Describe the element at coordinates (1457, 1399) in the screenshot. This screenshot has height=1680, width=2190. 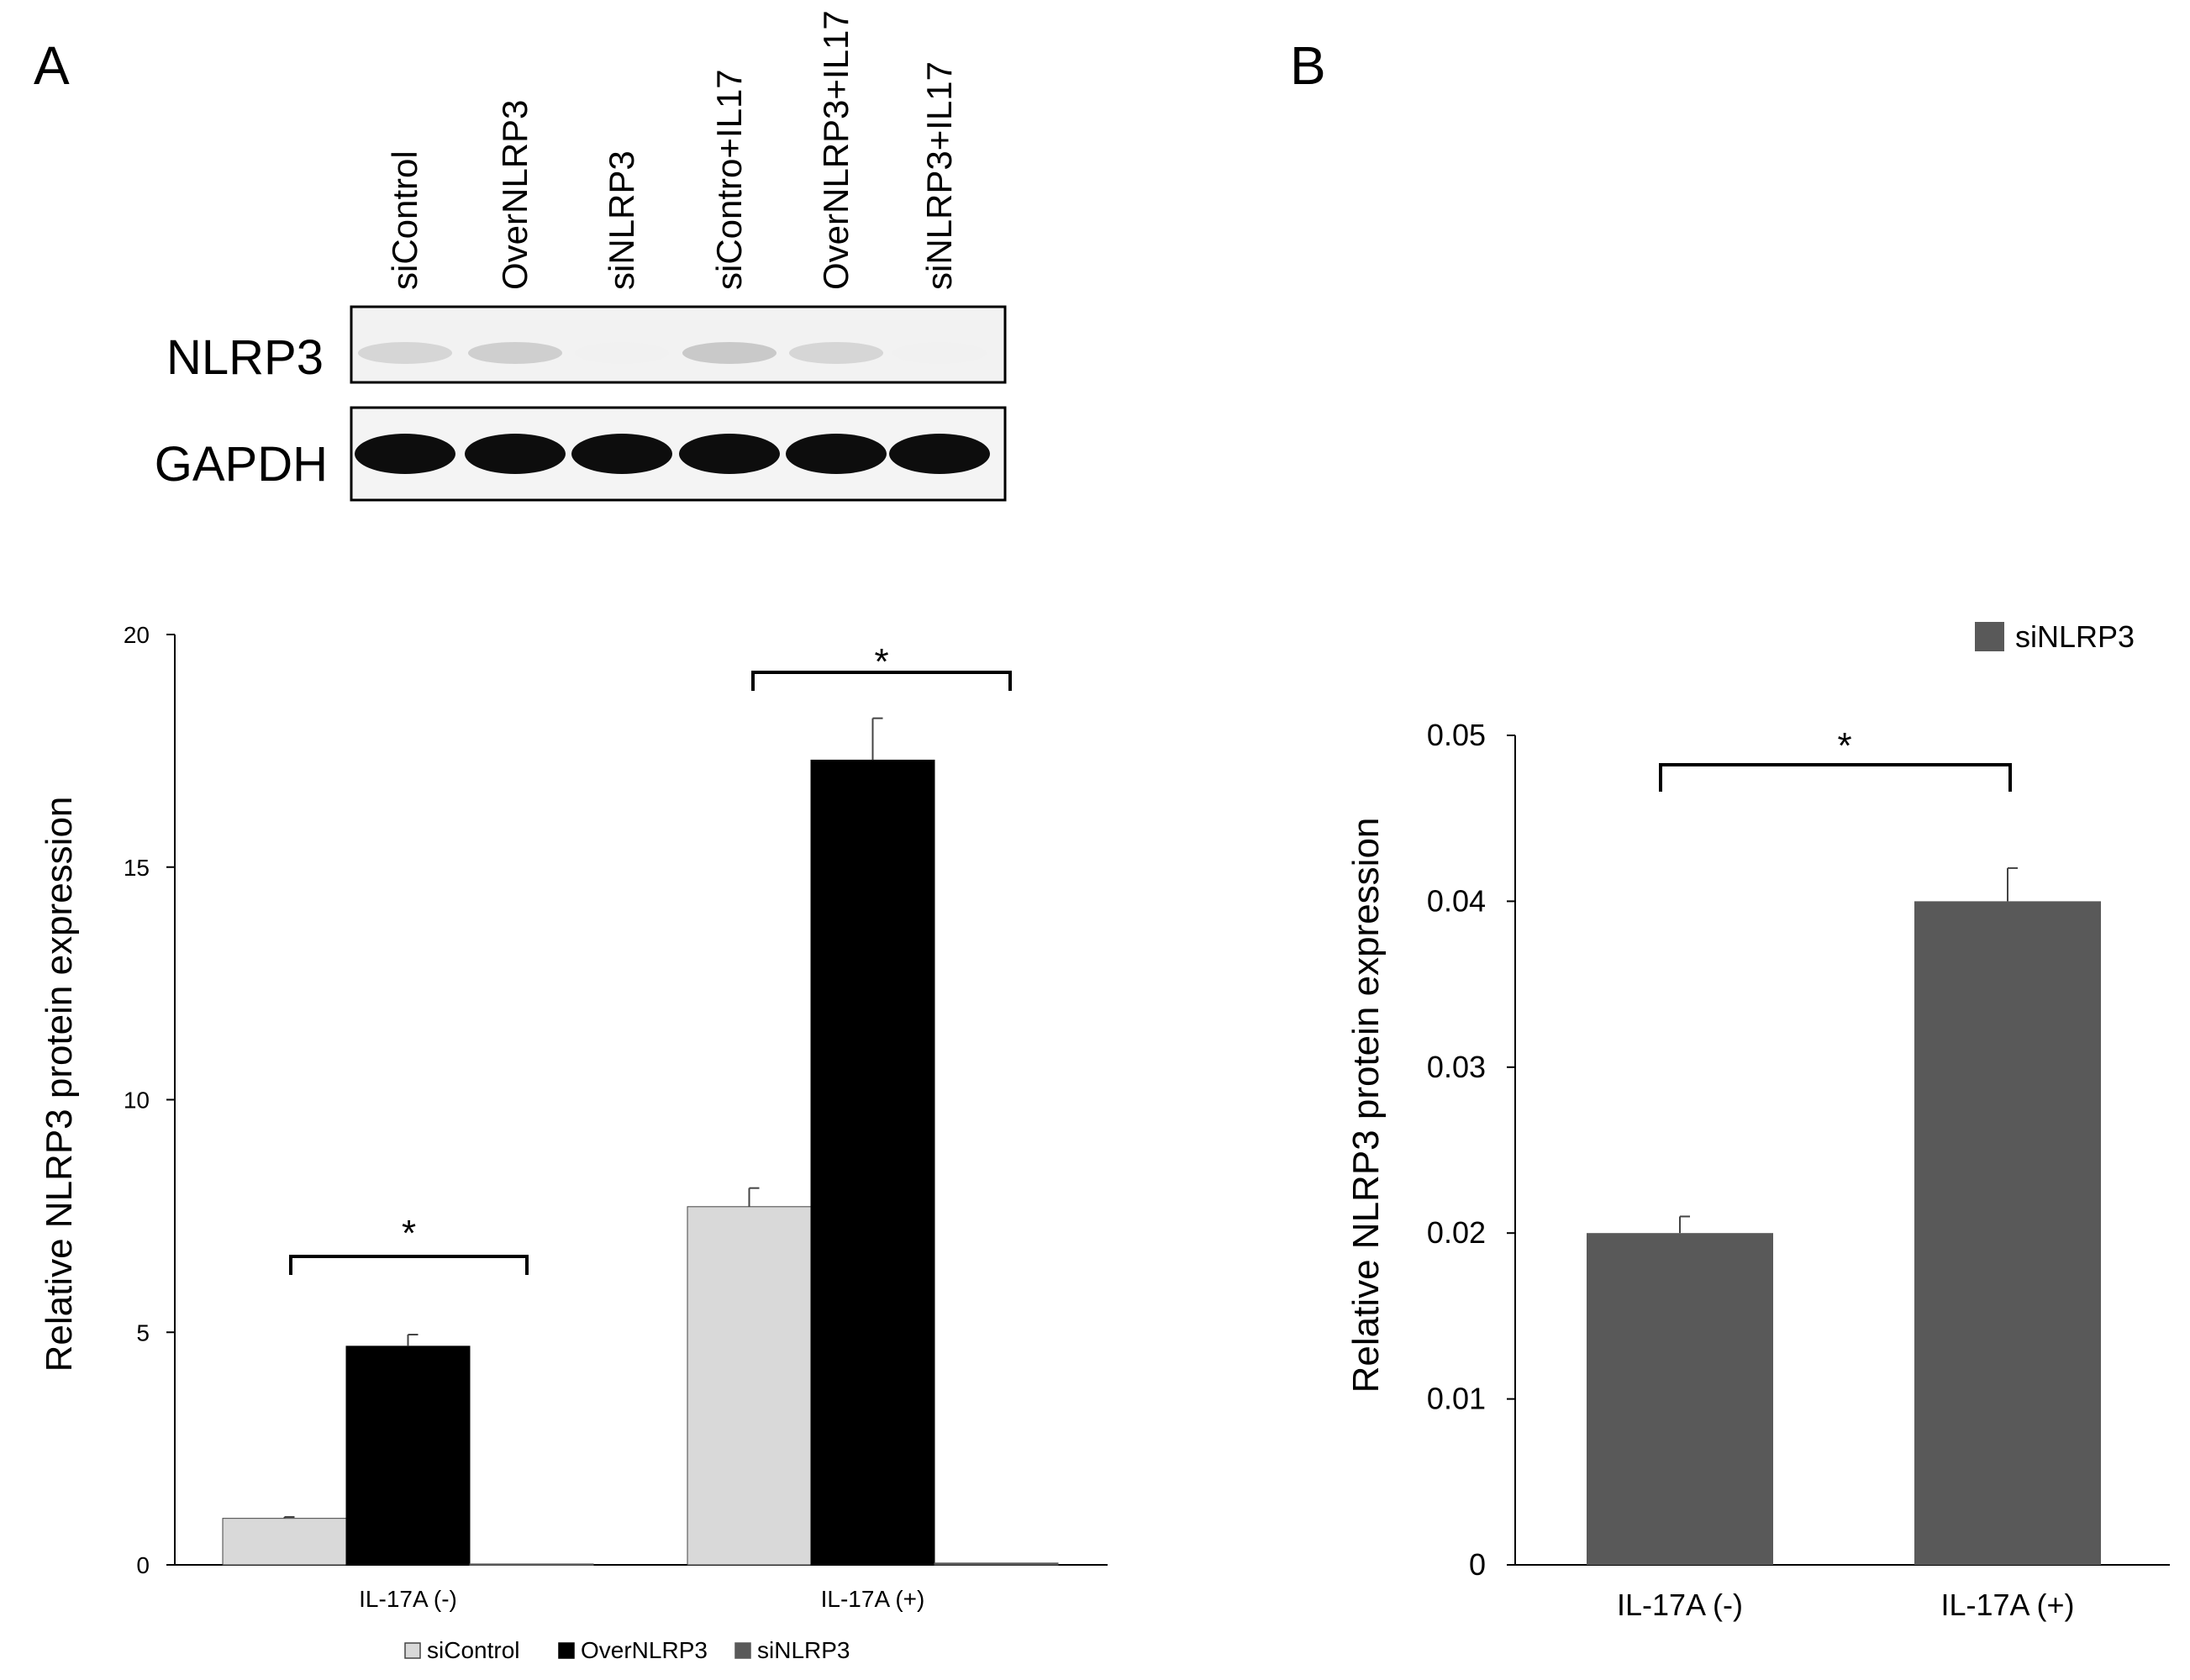
I see `chart-b-ytick-label: 0.01` at that location.